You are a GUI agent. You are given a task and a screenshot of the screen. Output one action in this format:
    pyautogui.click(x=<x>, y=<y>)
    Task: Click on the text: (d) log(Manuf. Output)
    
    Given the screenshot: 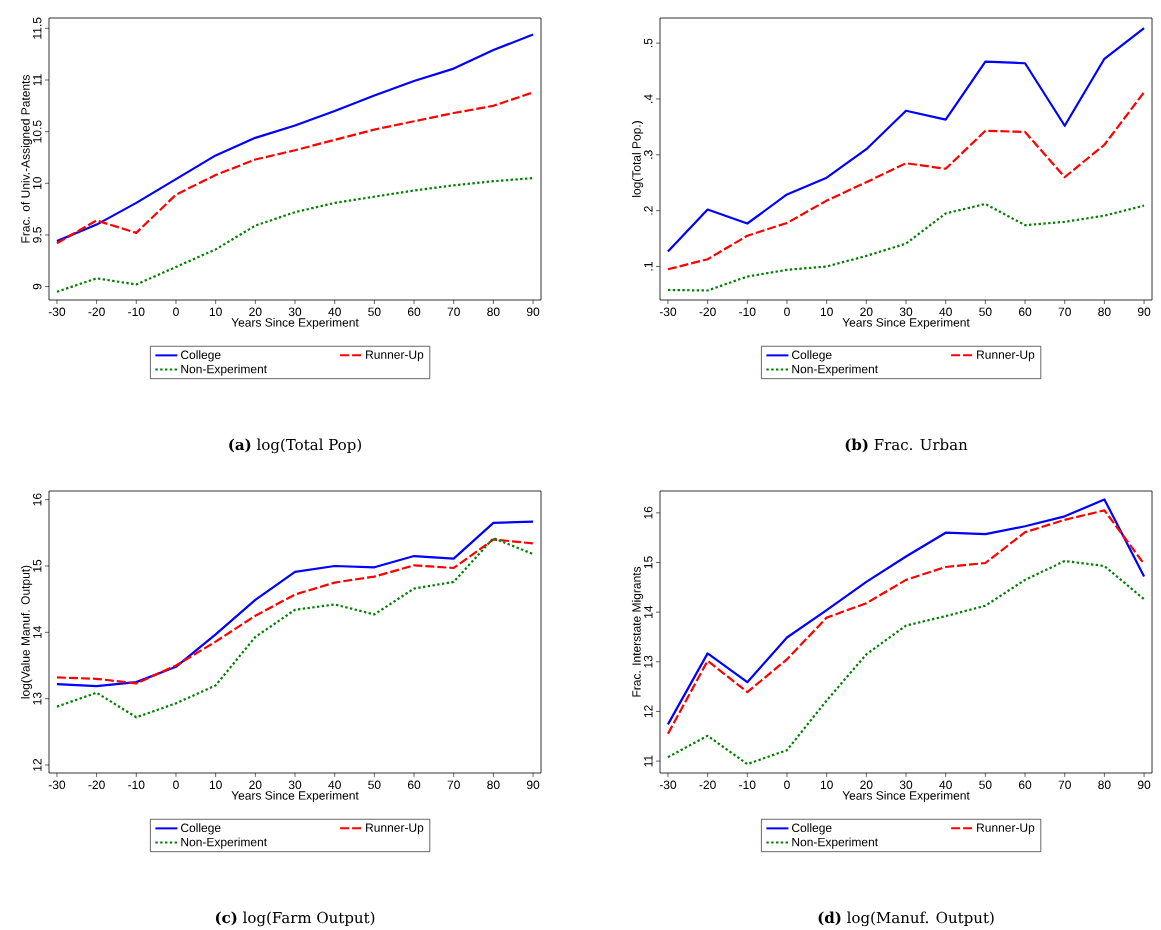 What is the action you would take?
    pyautogui.click(x=906, y=919)
    